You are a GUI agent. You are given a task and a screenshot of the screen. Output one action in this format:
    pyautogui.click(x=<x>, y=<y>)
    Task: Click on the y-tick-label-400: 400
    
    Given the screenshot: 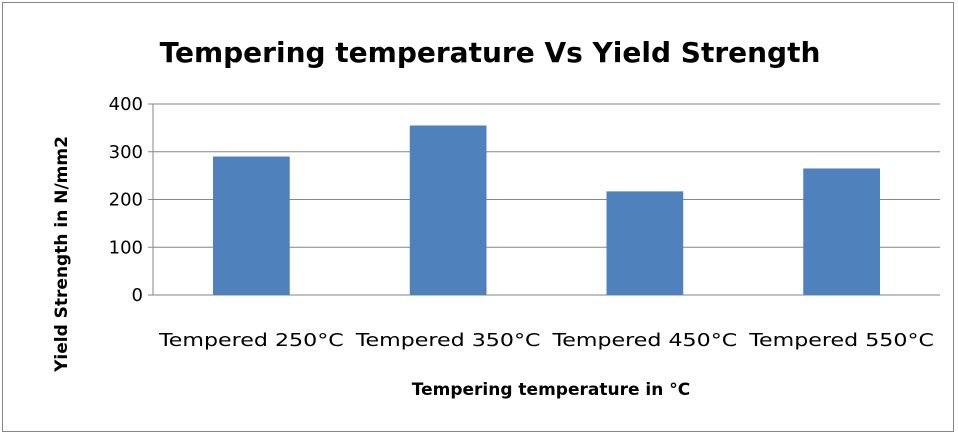 What is the action you would take?
    pyautogui.click(x=126, y=104)
    